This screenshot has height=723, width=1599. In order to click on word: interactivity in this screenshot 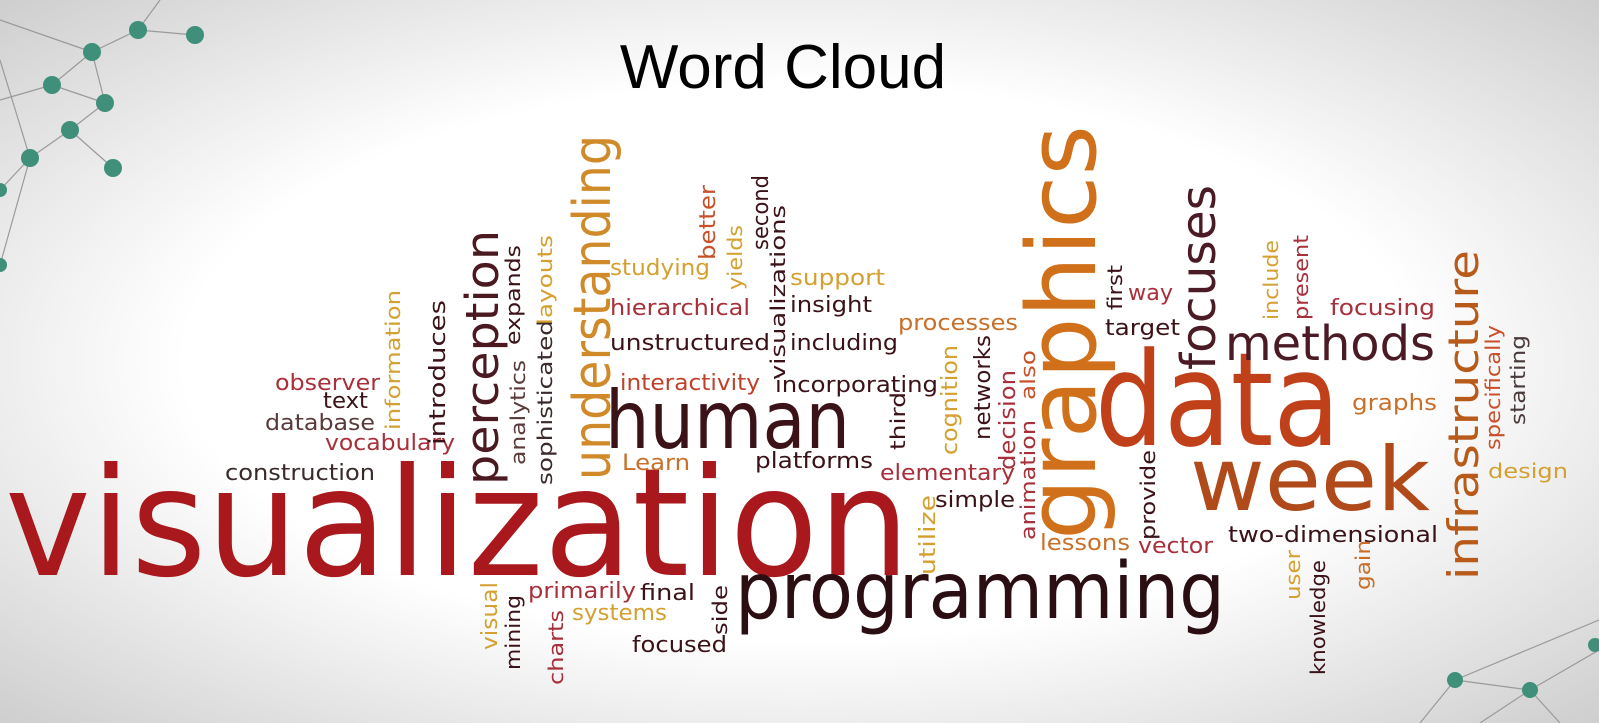, I will do `click(690, 383)`.